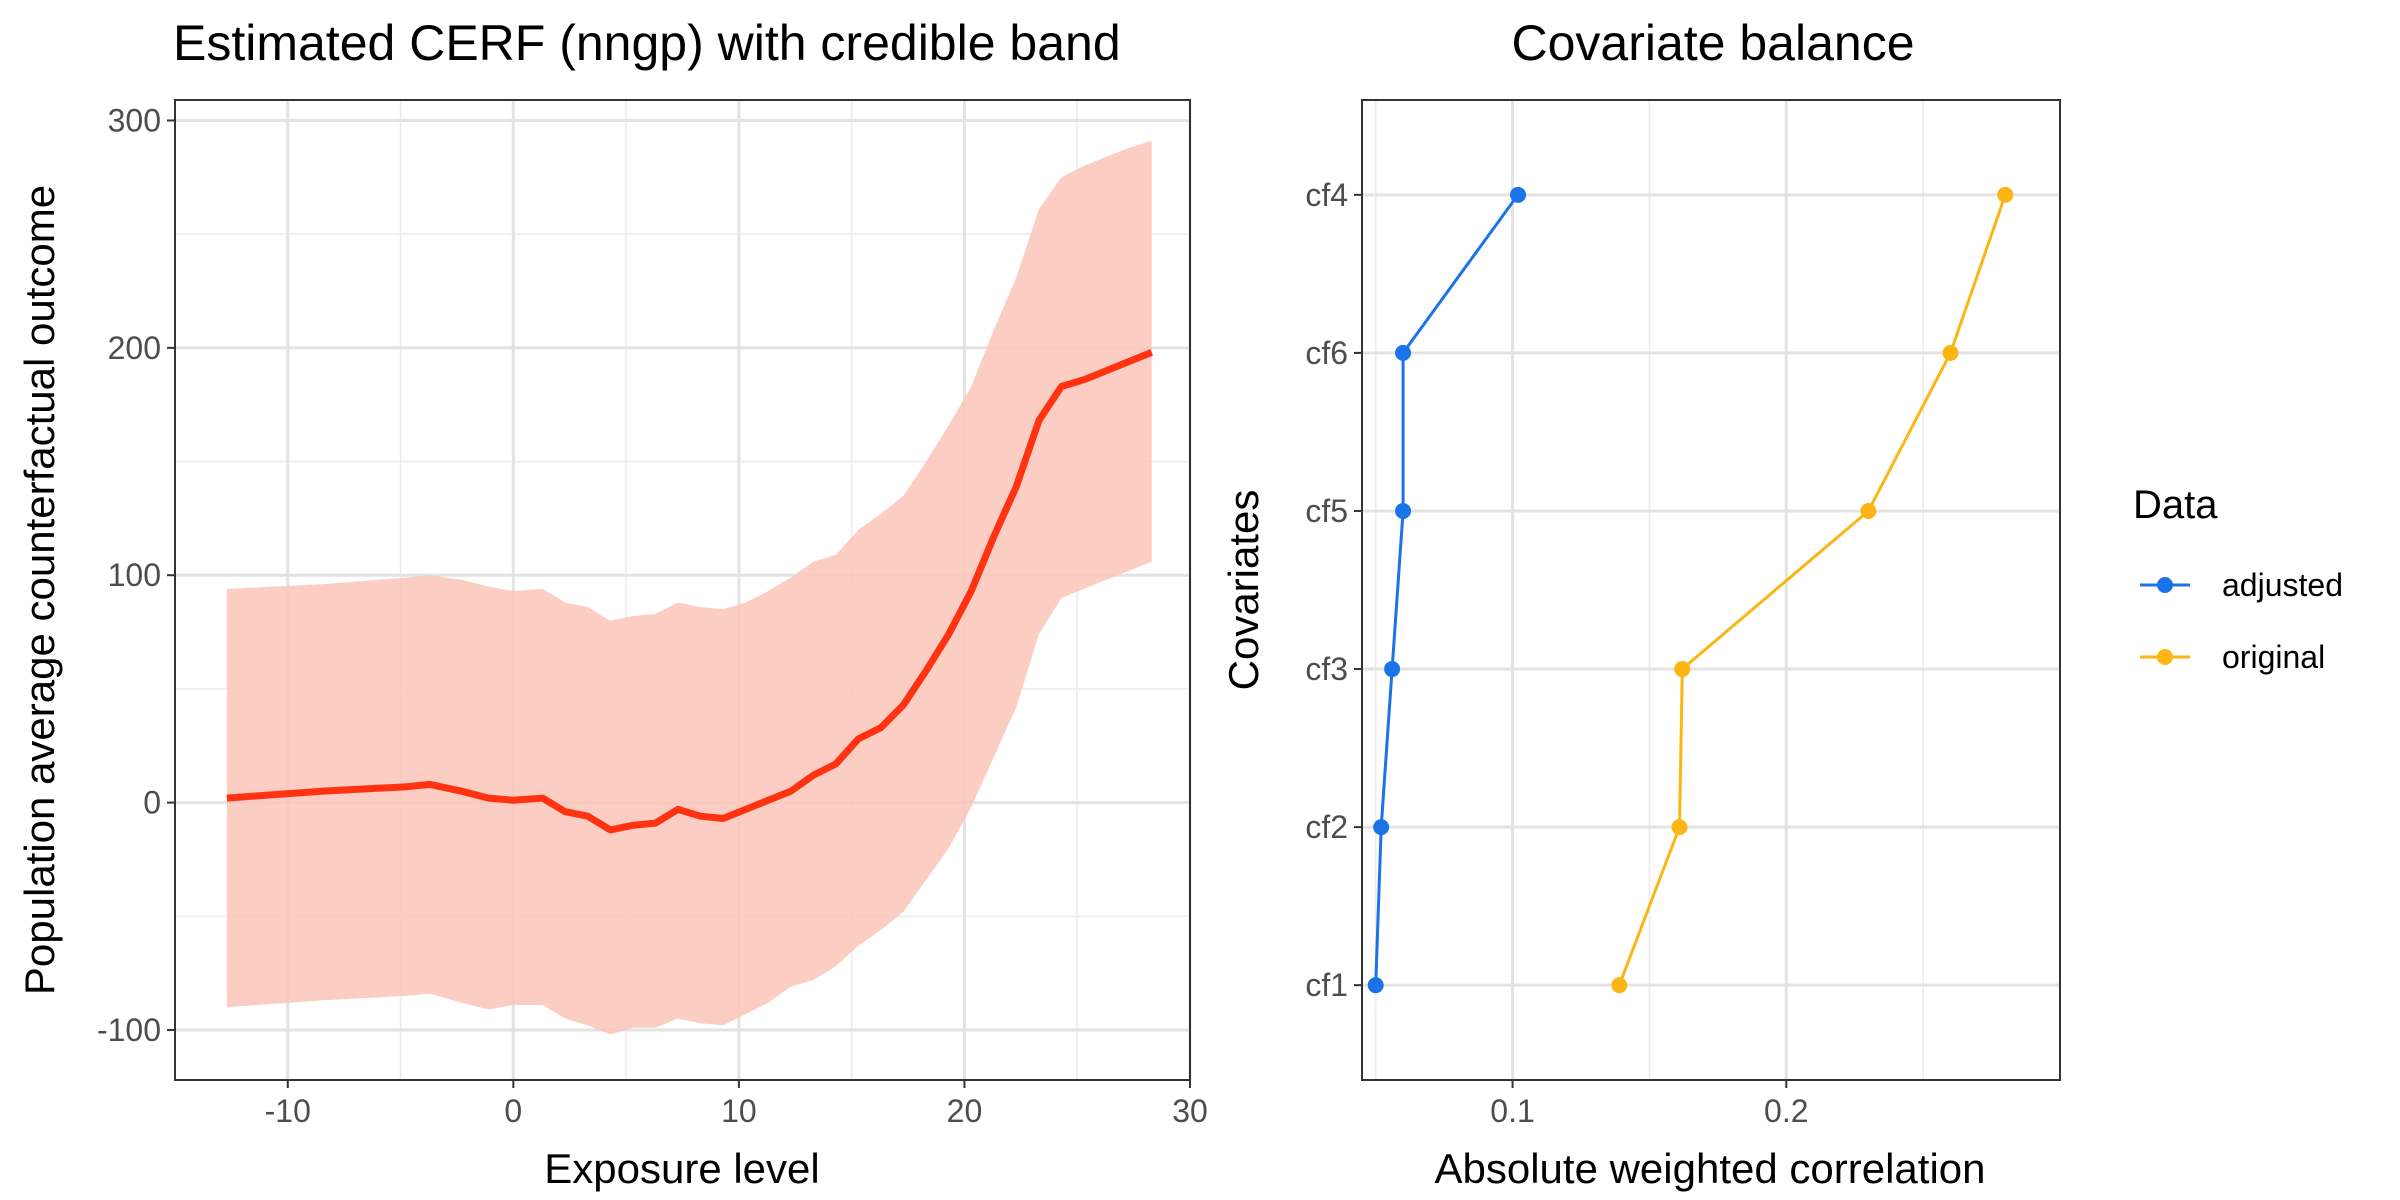 The height and width of the screenshot is (1200, 2400). I want to click on y-tick-label: cf6, so click(1326, 353).